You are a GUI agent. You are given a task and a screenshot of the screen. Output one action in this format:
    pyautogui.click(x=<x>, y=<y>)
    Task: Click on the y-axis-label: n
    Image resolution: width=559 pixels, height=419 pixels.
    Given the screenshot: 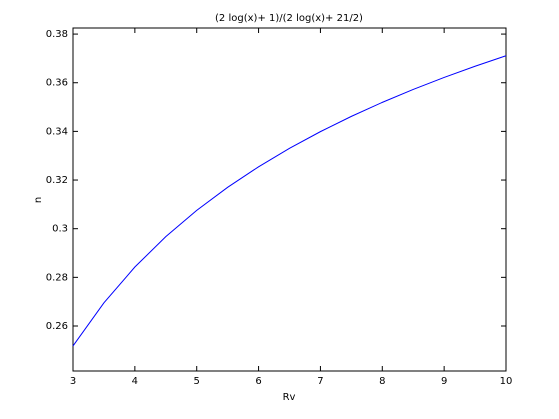 What is the action you would take?
    pyautogui.click(x=38, y=200)
    